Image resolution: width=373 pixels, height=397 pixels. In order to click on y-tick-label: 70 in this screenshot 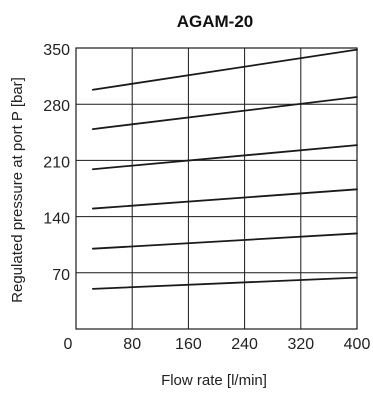, I will do `click(61, 275)`.